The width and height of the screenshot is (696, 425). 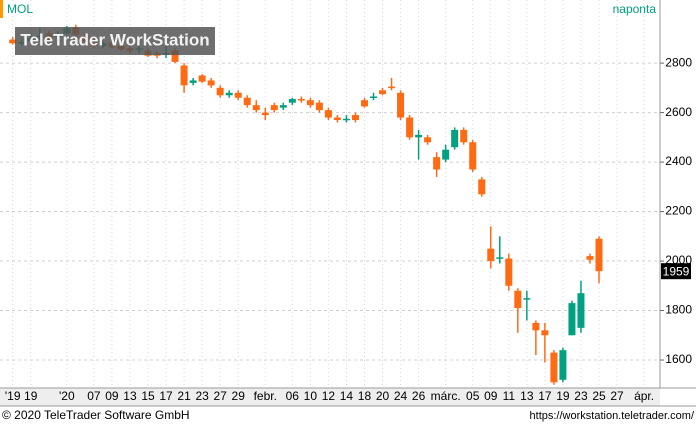 What do you see at coordinates (612, 416) in the screenshot?
I see `footer-right: https://workstation.teletrader.com/` at bounding box center [612, 416].